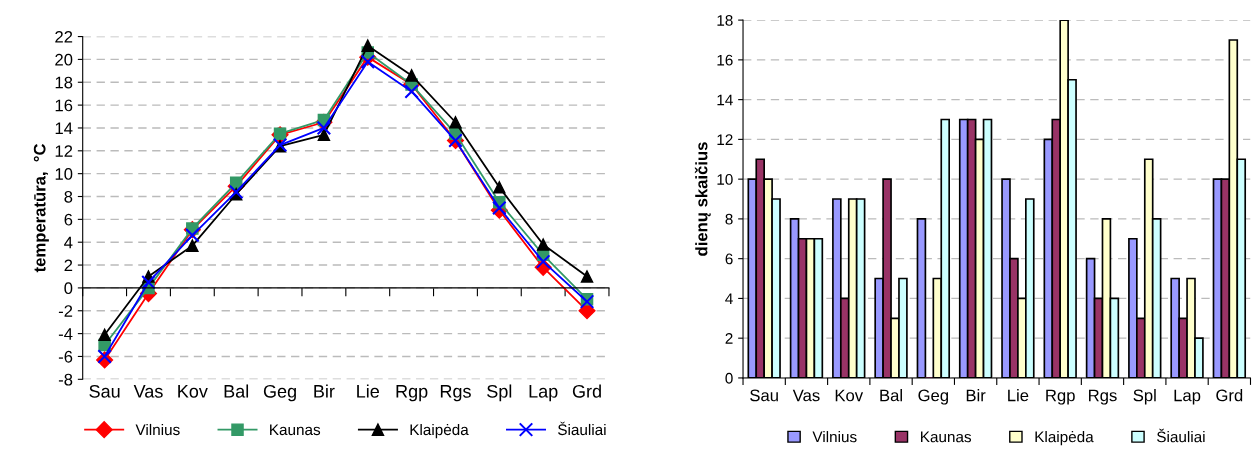 The image size is (1253, 457). Describe the element at coordinates (64, 59) in the screenshot. I see `y-tick-label: 20` at that location.